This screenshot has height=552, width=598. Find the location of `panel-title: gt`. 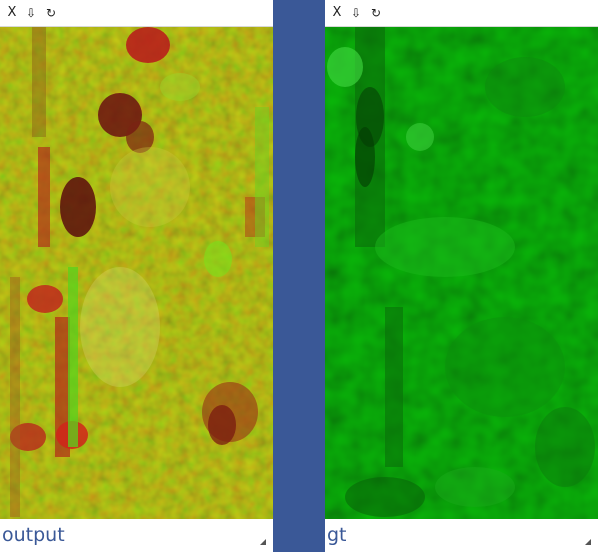

panel-title: gt is located at coordinates (337, 535).